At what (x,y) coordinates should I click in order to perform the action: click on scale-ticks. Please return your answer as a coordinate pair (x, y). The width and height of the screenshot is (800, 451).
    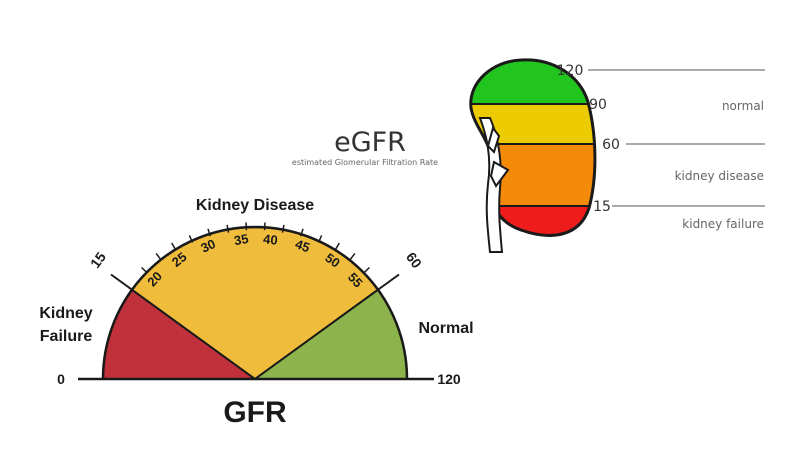
    Looking at the image, I should click on (255, 248).